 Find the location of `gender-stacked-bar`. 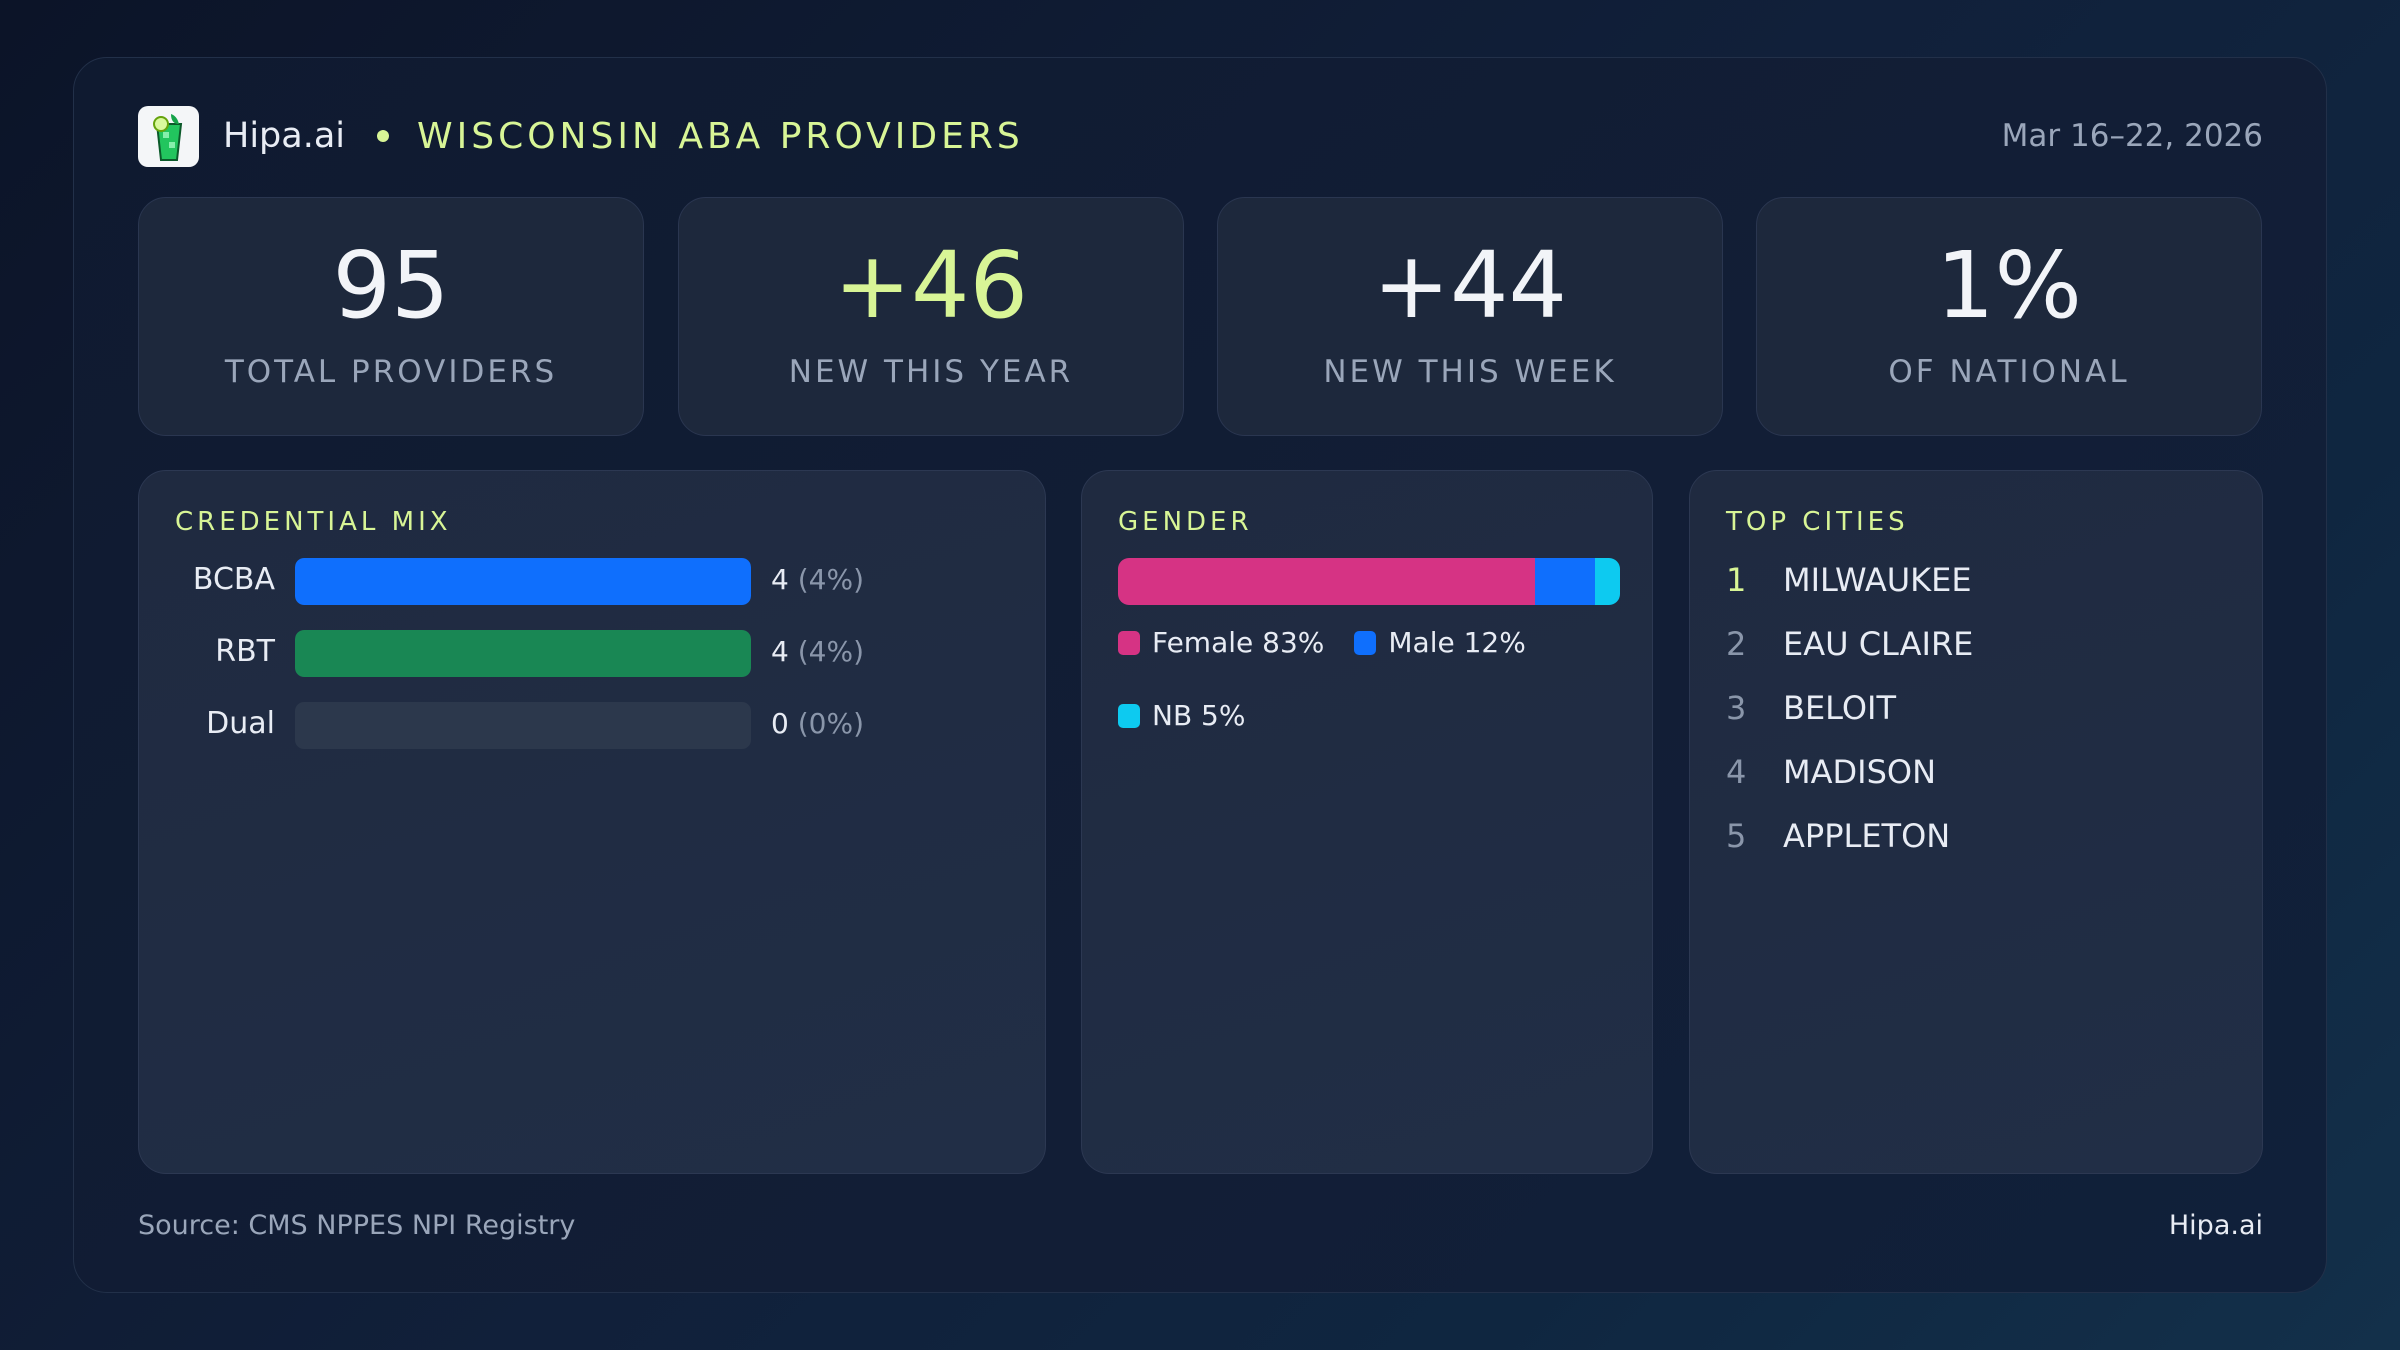

gender-stacked-bar is located at coordinates (1369, 581).